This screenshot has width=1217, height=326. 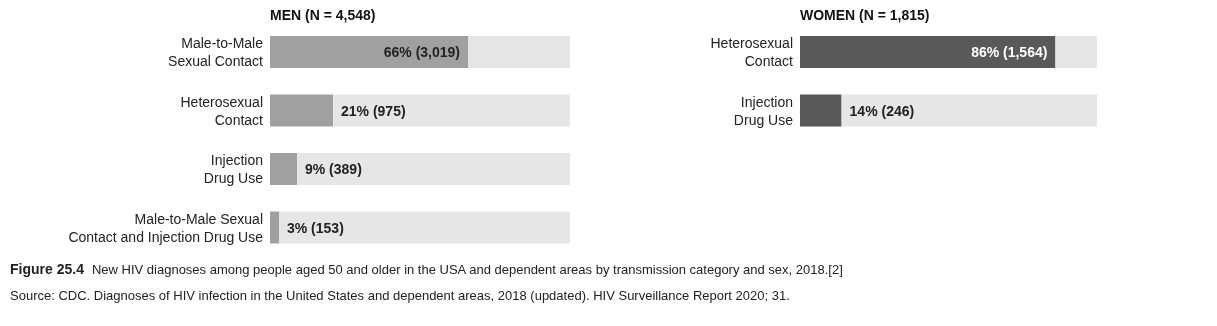 I want to click on chart-title: WOMEN (N = 1,815), so click(x=865, y=15).